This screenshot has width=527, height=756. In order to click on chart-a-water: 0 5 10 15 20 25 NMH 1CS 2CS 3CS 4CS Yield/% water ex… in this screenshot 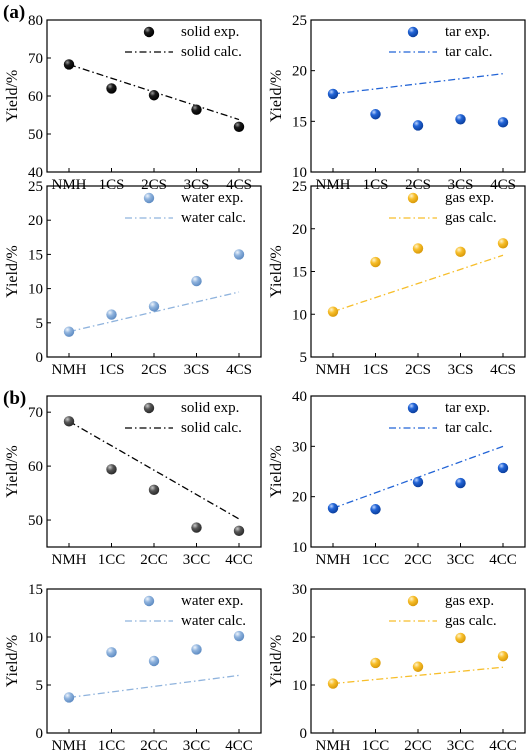, I will do `click(133, 278)`.